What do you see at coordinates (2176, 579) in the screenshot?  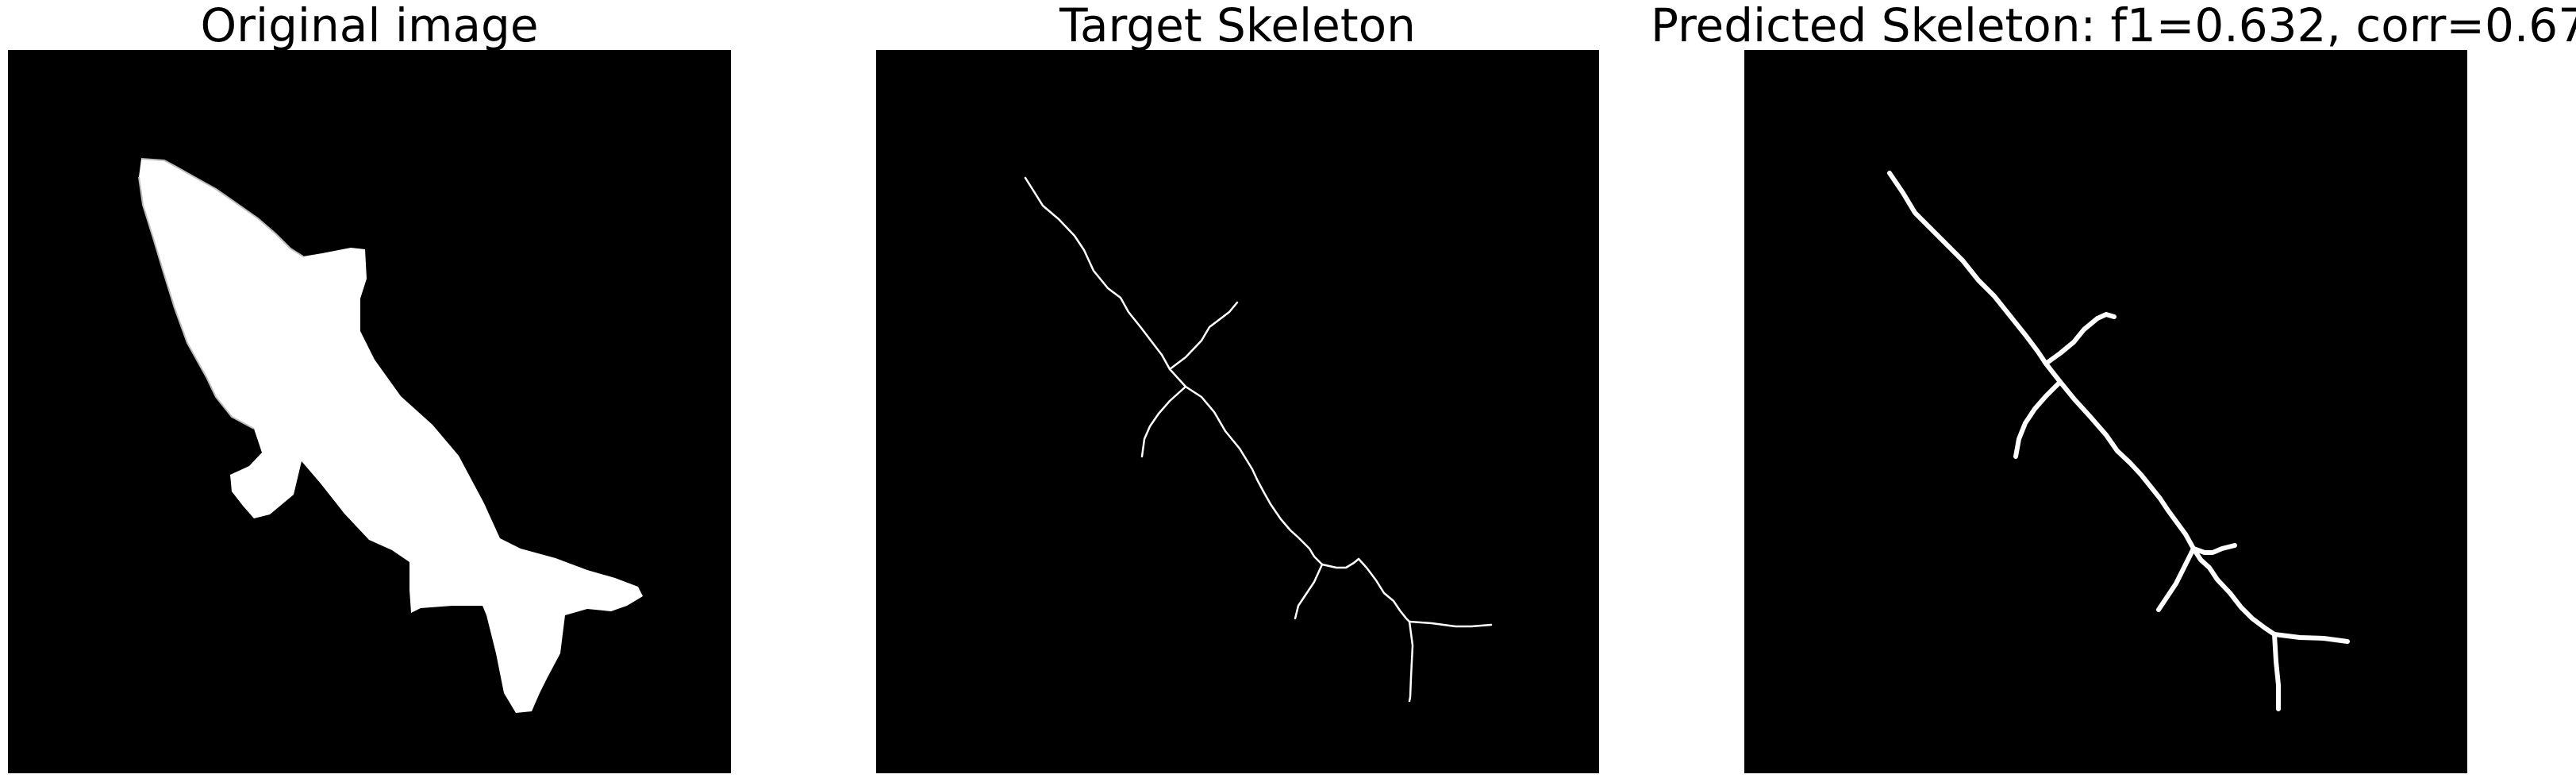 I see `predicted-pelvic-branch` at bounding box center [2176, 579].